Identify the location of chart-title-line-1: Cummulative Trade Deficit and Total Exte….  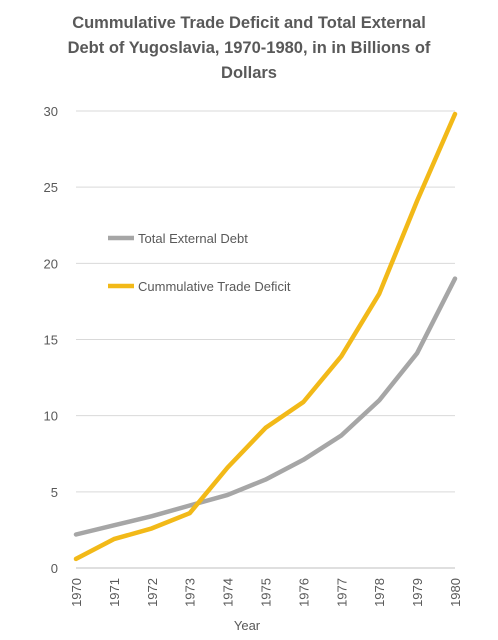
(249, 23).